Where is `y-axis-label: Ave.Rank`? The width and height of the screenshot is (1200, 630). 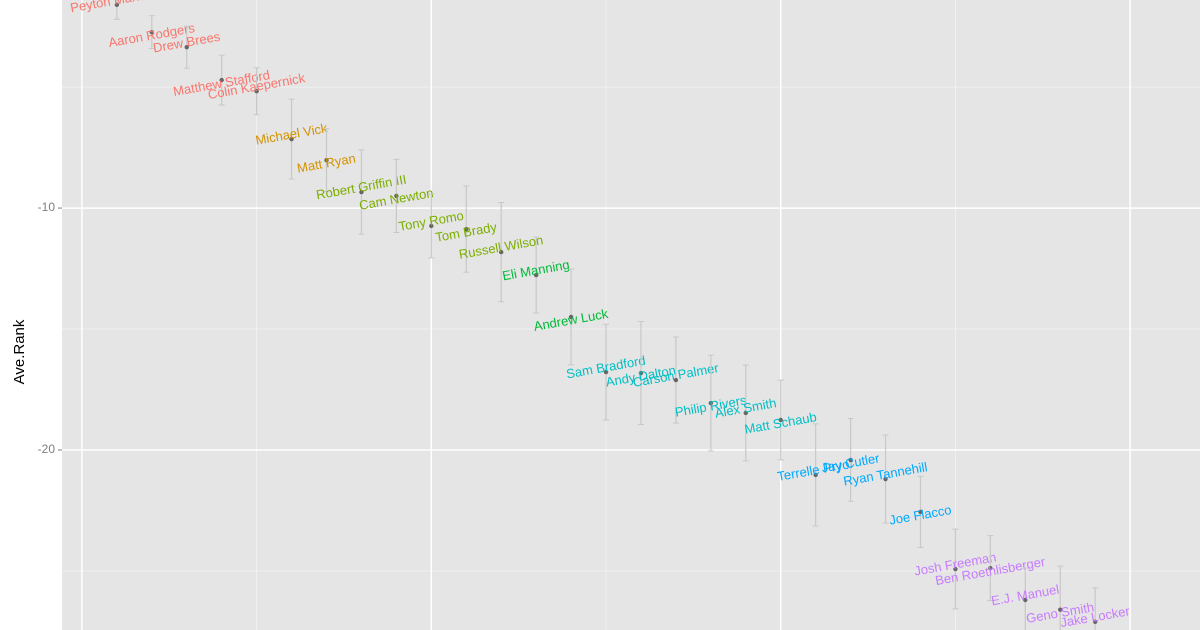
y-axis-label: Ave.Rank is located at coordinates (19, 351).